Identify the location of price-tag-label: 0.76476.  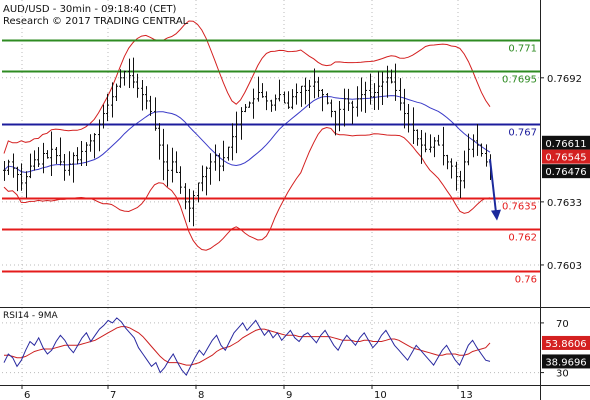
(565, 172).